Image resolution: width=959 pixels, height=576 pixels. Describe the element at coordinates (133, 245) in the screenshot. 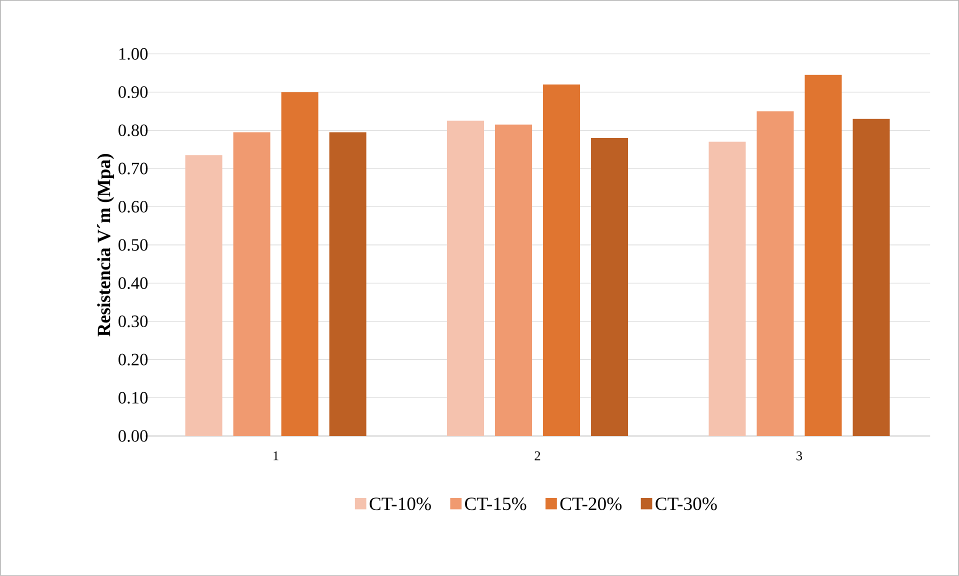

I see `y-tick-label: 0.50` at that location.